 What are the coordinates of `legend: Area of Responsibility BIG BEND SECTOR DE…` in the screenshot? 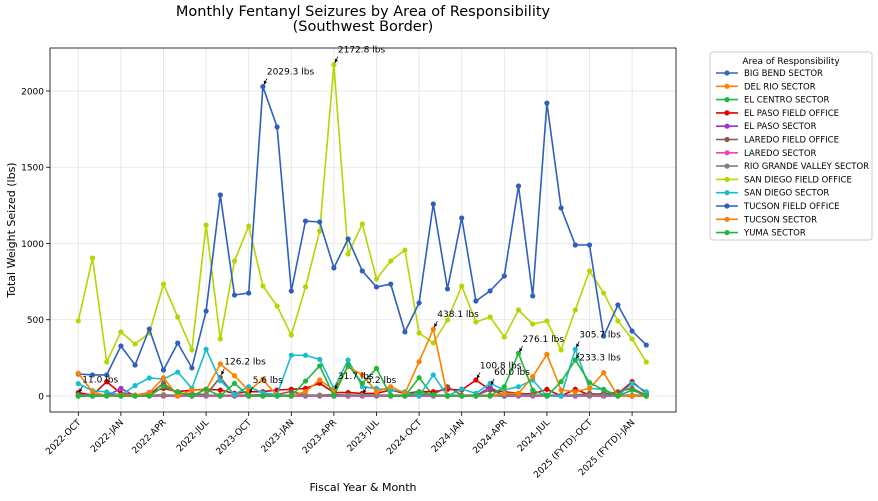 It's located at (791, 146).